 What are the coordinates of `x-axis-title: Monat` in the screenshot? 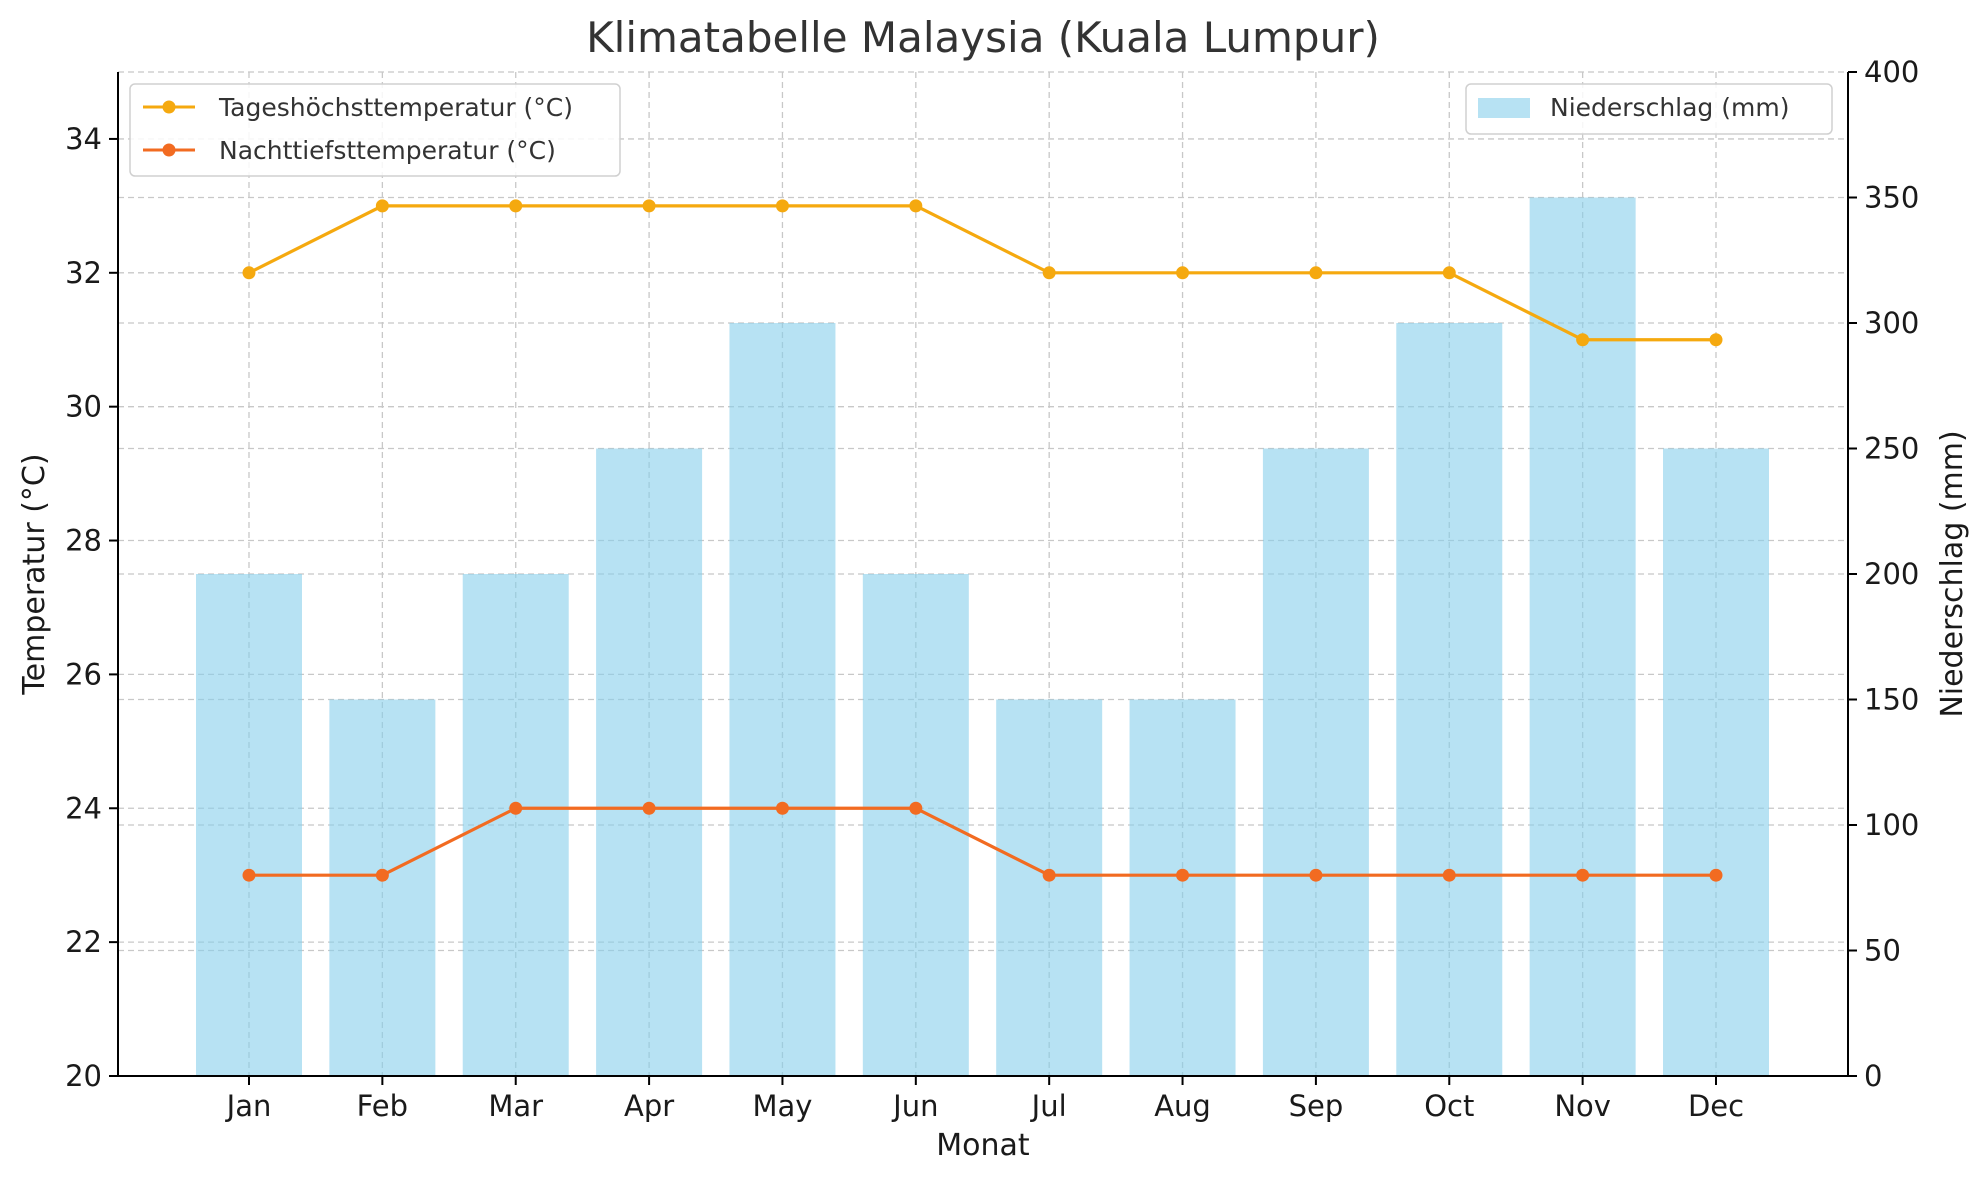 It's located at (983, 1145).